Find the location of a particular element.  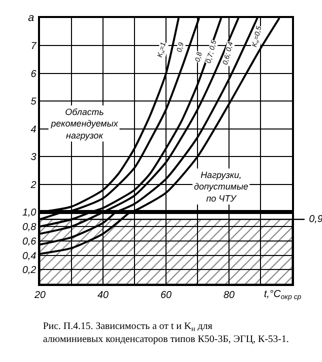

text: Рис. П.4.15. Зависимость a от t и K$_{н}$ для алюминиевых конденсаторов типов К50-3Б, ЭГЦ, К-53-1. is located at coordinates (166, 333).